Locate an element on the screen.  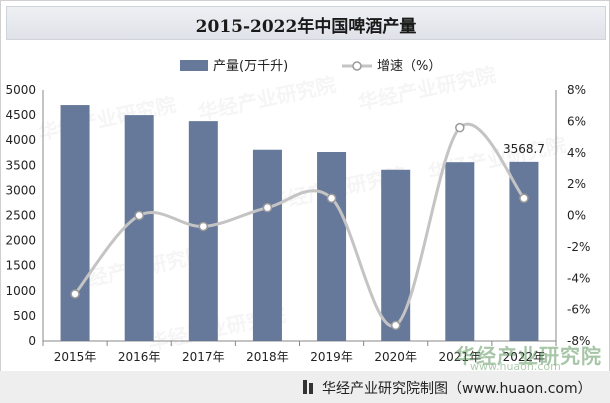
right-axis-tick: 0% is located at coordinates (576, 216).